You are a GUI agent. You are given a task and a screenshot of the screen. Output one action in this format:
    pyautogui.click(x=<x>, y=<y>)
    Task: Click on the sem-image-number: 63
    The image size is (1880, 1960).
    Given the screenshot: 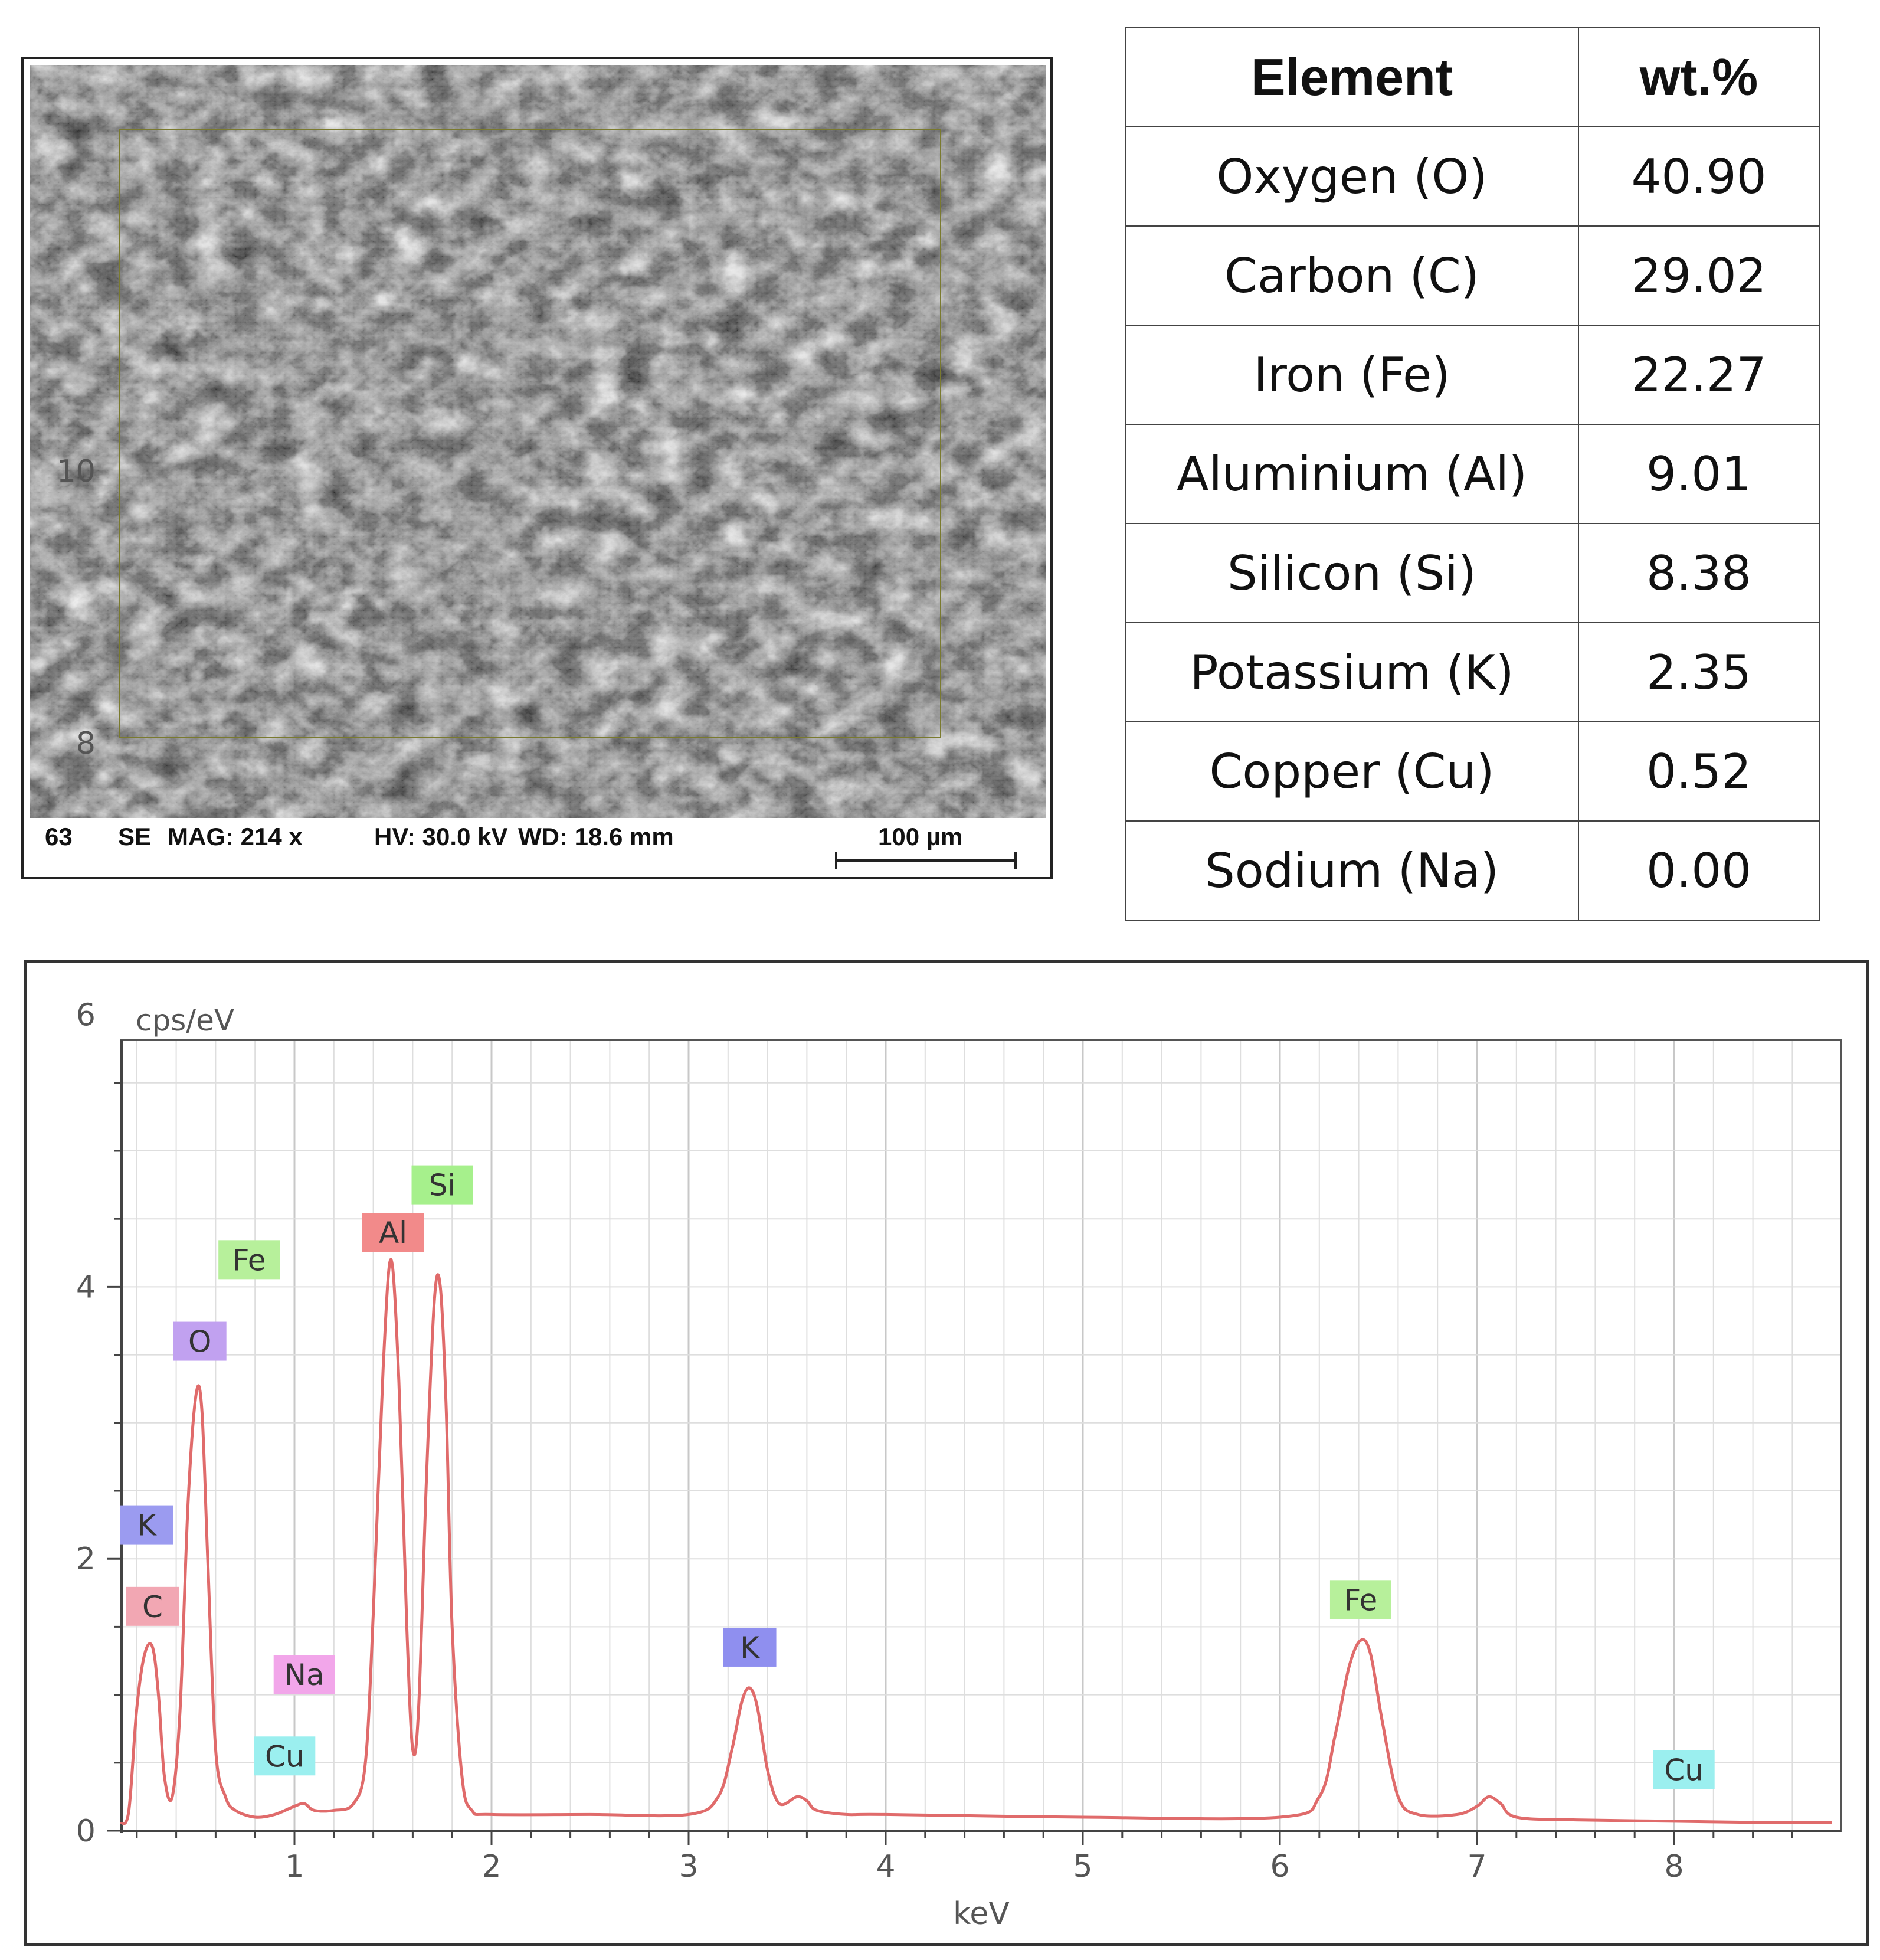 What is the action you would take?
    pyautogui.click(x=59, y=837)
    